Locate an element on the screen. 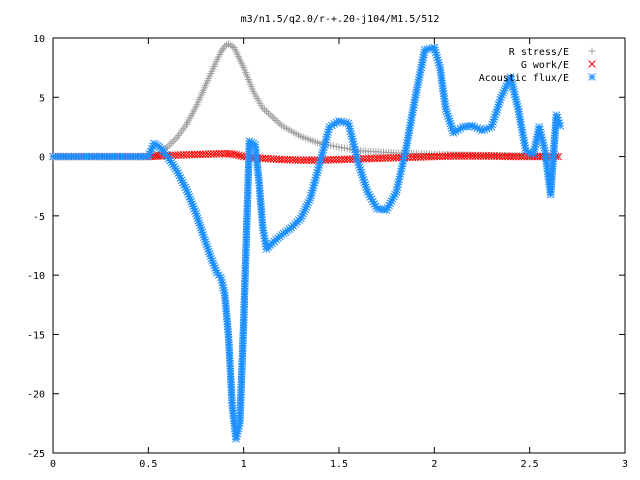  x-tick-label: 3 is located at coordinates (625, 464).